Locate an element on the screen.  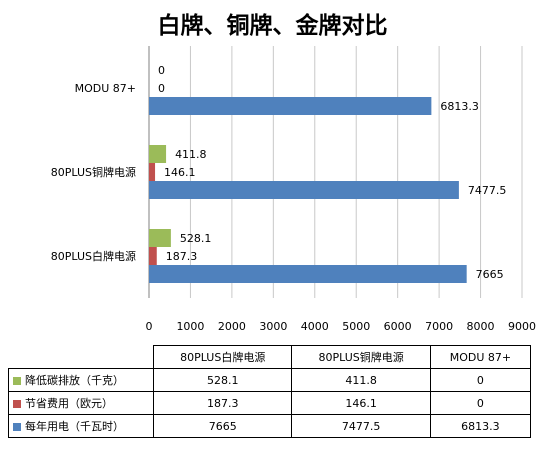
table-cell: 411.8 is located at coordinates (361, 380).